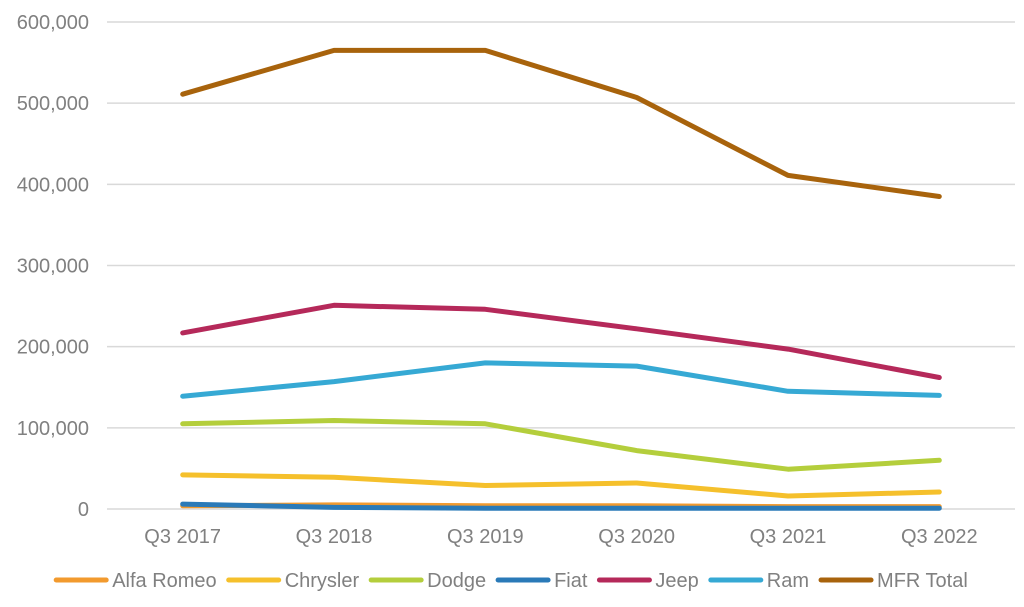 This screenshot has height=607, width=1024. What do you see at coordinates (636, 537) in the screenshot?
I see `x-tick-label: Q3 2020` at bounding box center [636, 537].